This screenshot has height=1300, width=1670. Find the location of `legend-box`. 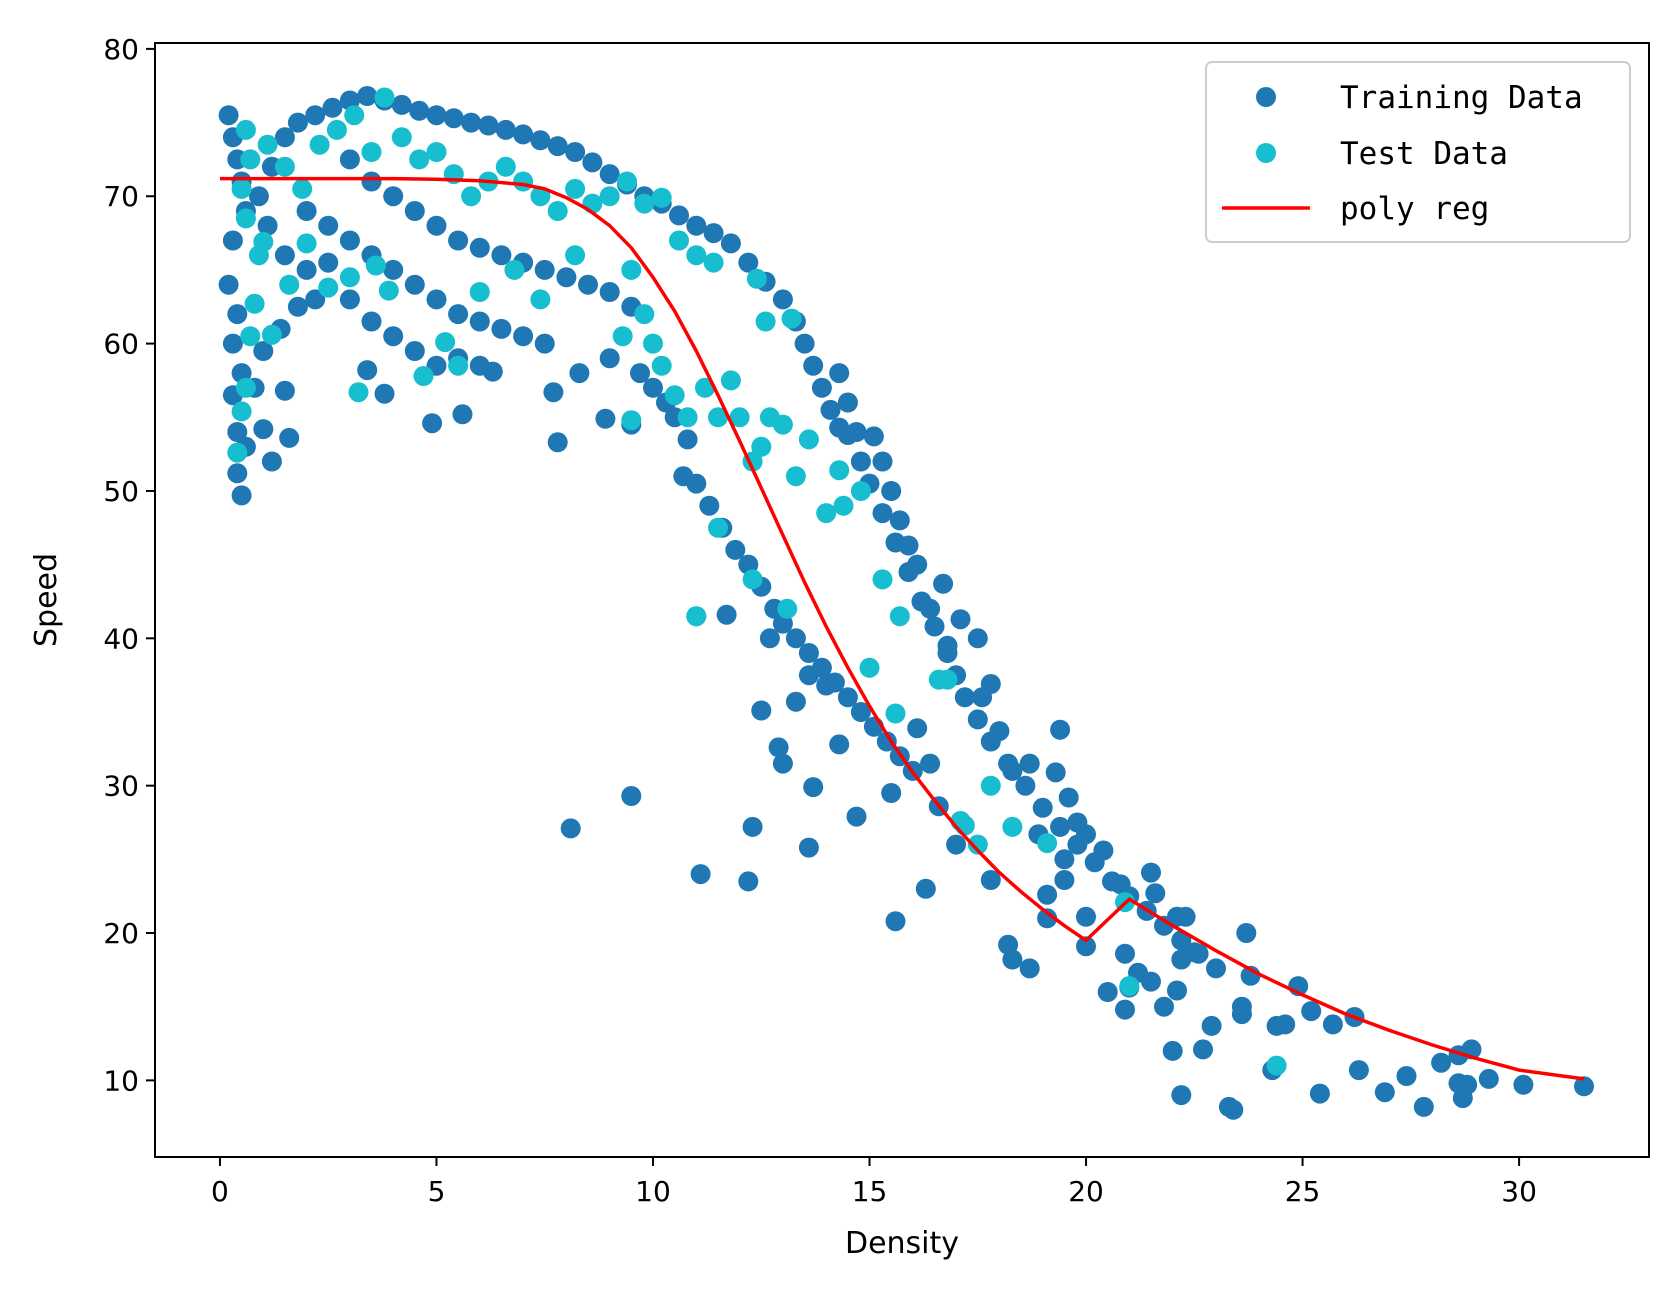

legend-box is located at coordinates (1418, 152).